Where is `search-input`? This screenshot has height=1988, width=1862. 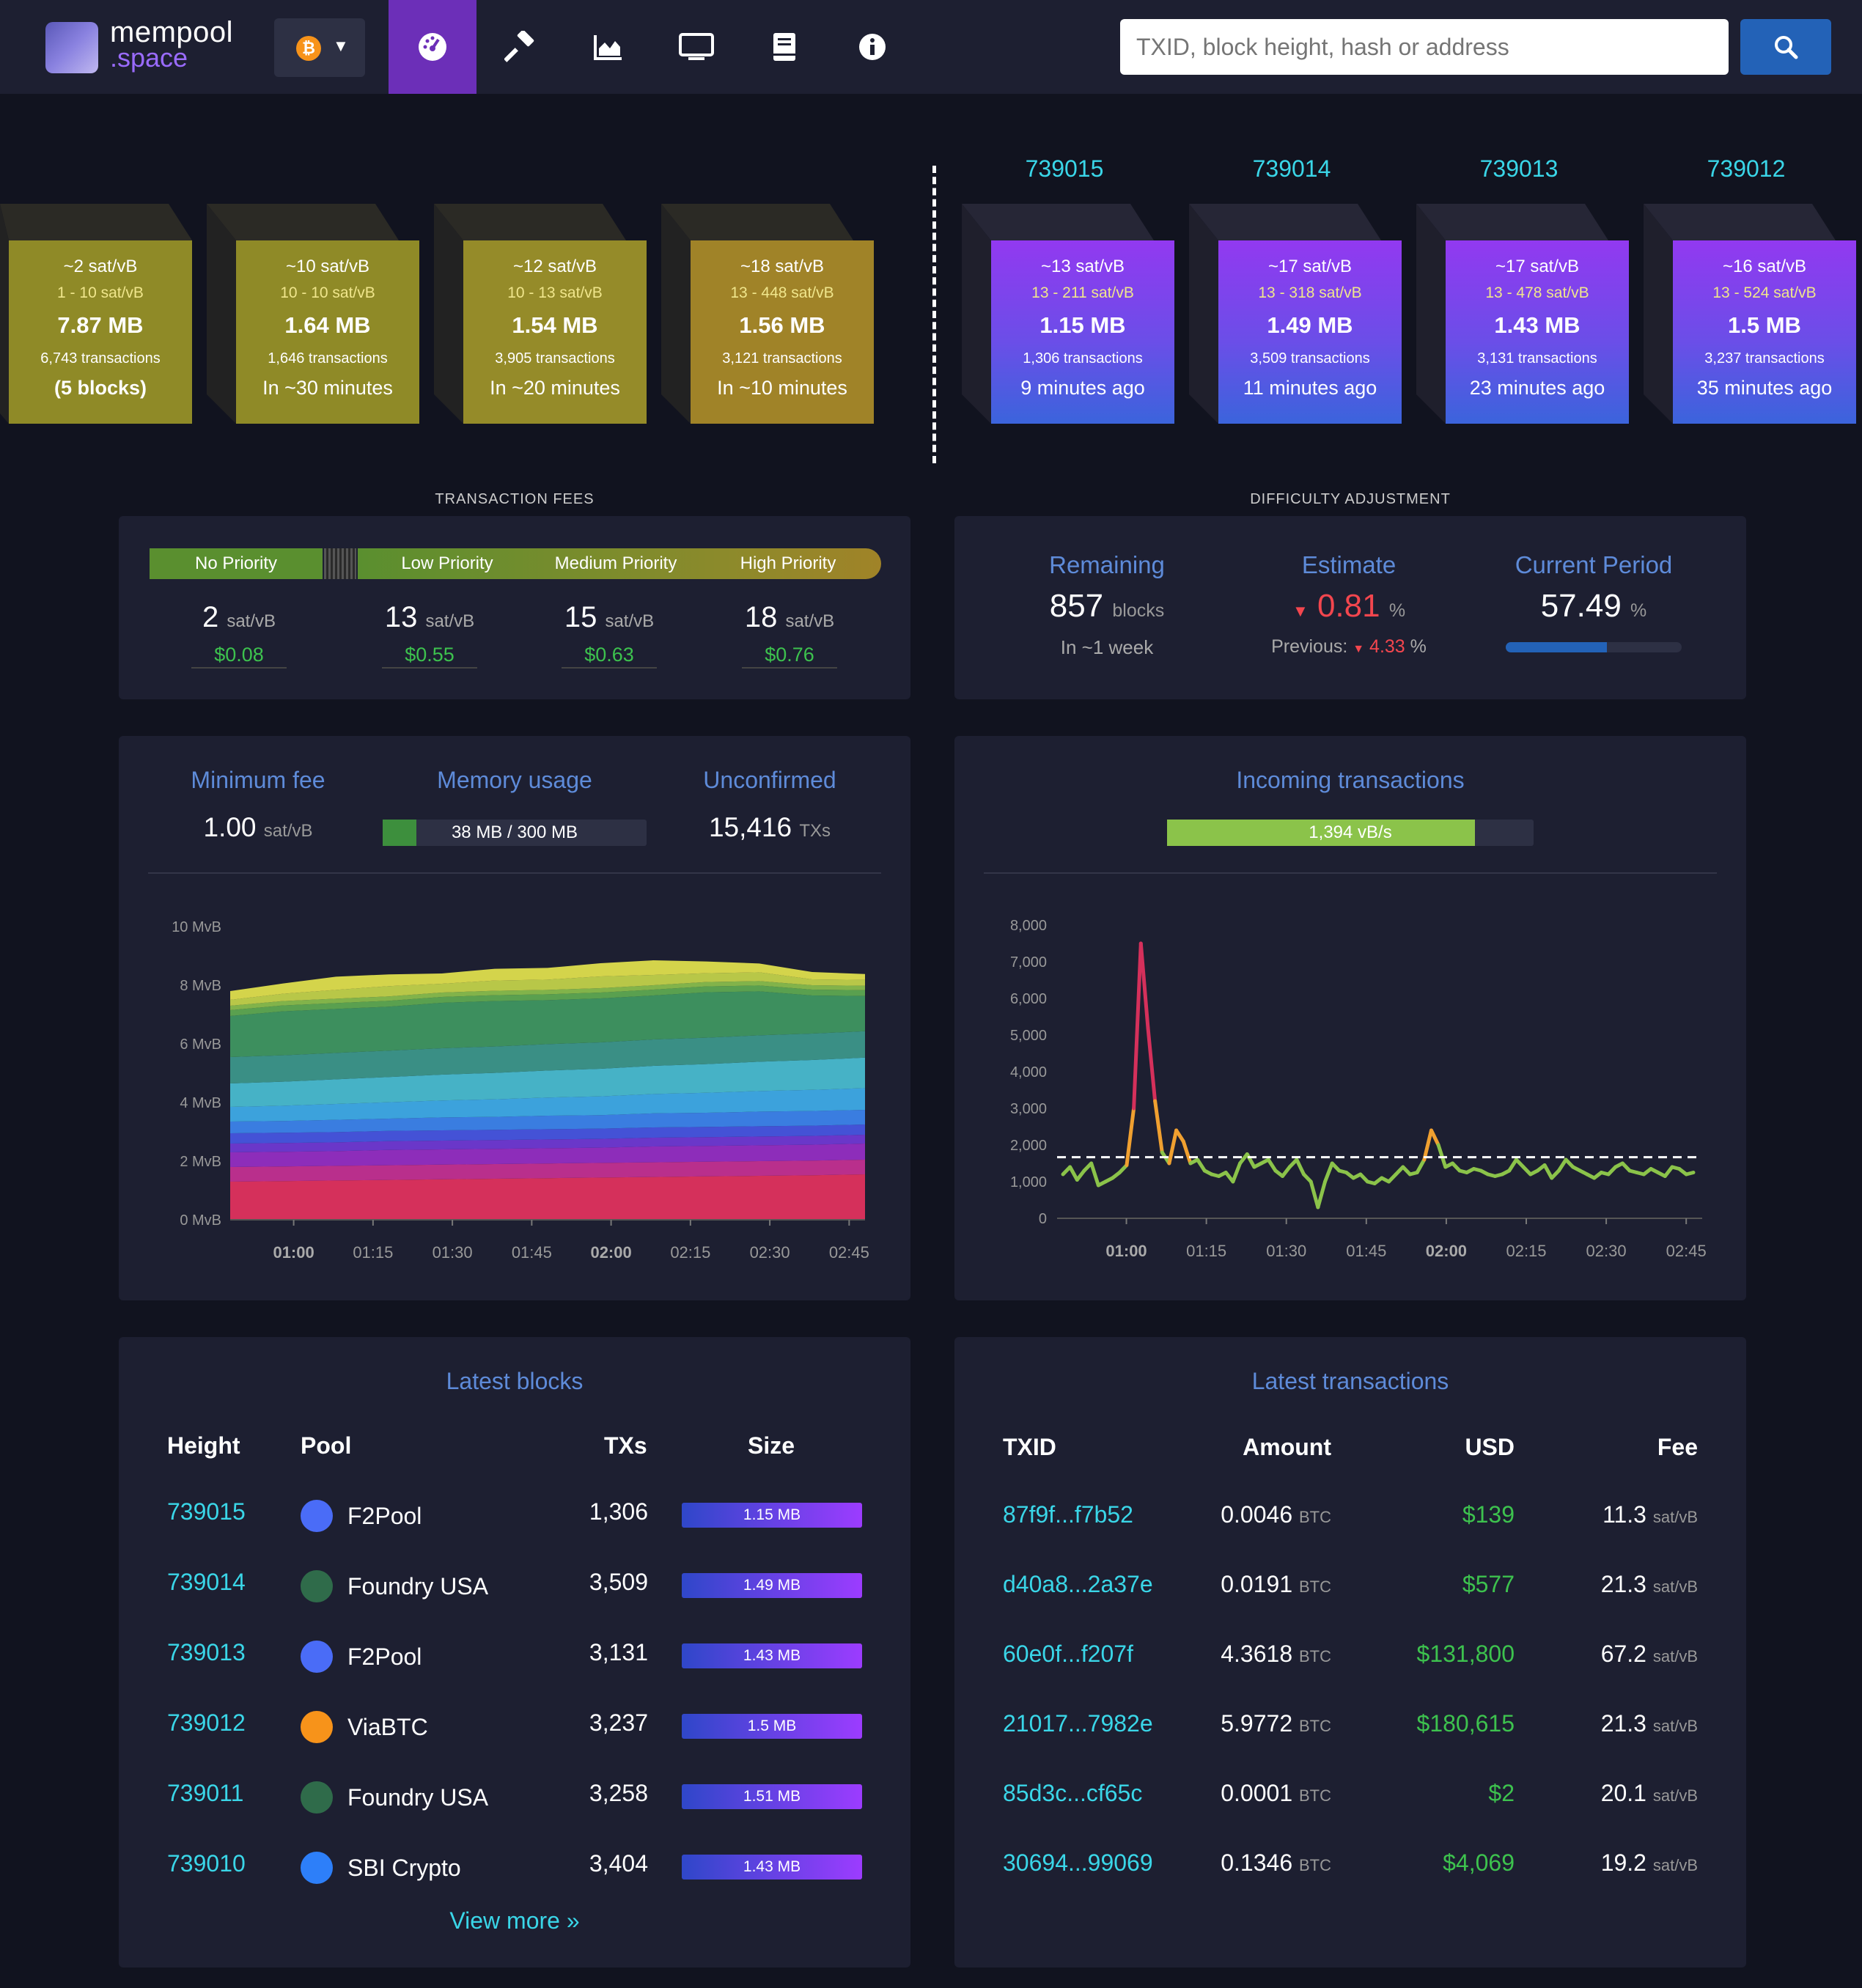
search-input is located at coordinates (1424, 47).